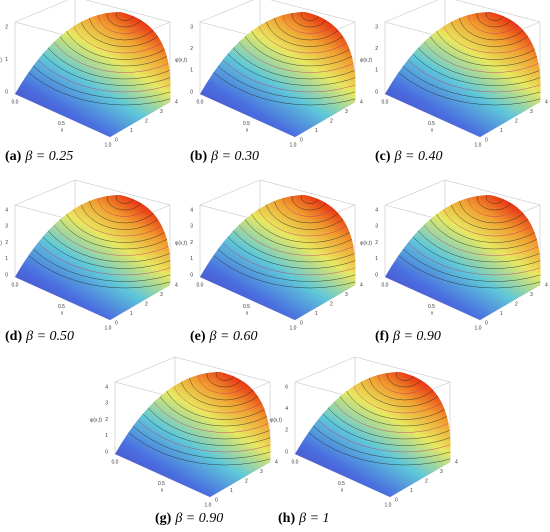  What do you see at coordinates (49, 336) in the screenshot?
I see `caption-text: β = 0.50` at bounding box center [49, 336].